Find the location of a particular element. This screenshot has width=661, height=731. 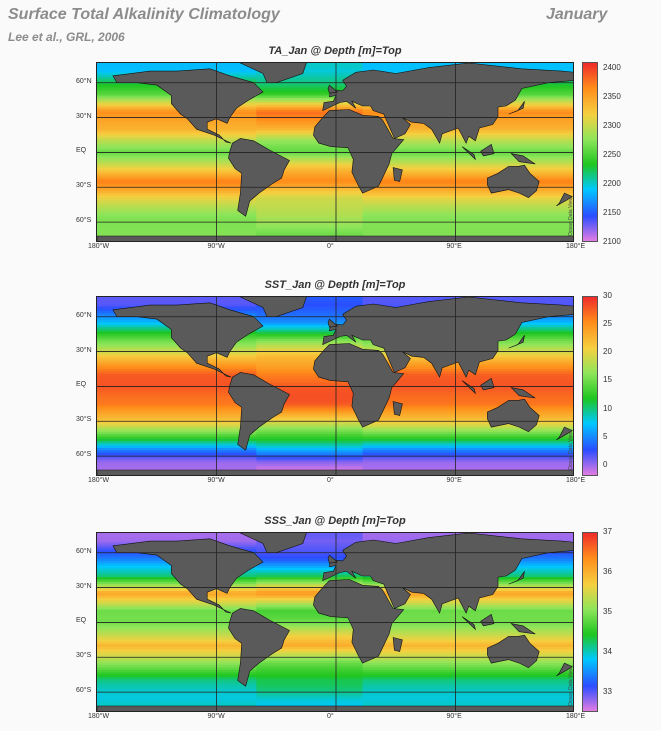

colorbar-tick-label: 2400 is located at coordinates (612, 67).